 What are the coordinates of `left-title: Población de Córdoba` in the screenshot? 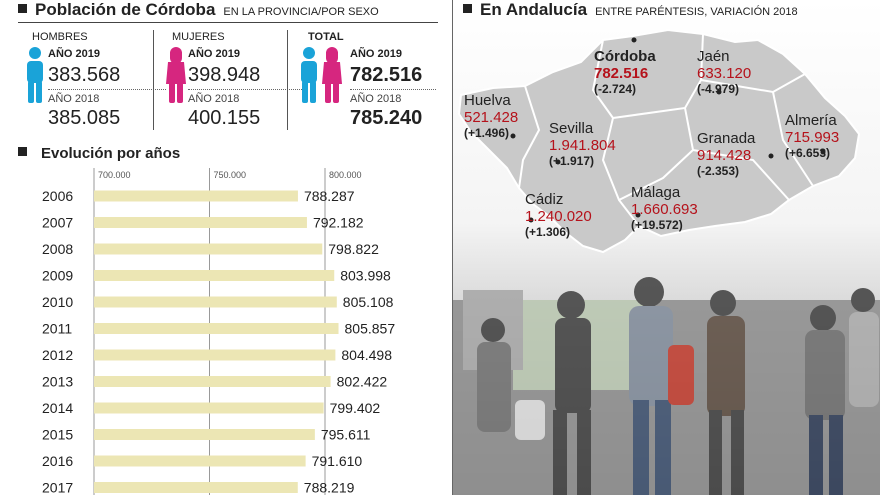 It's located at (125, 9).